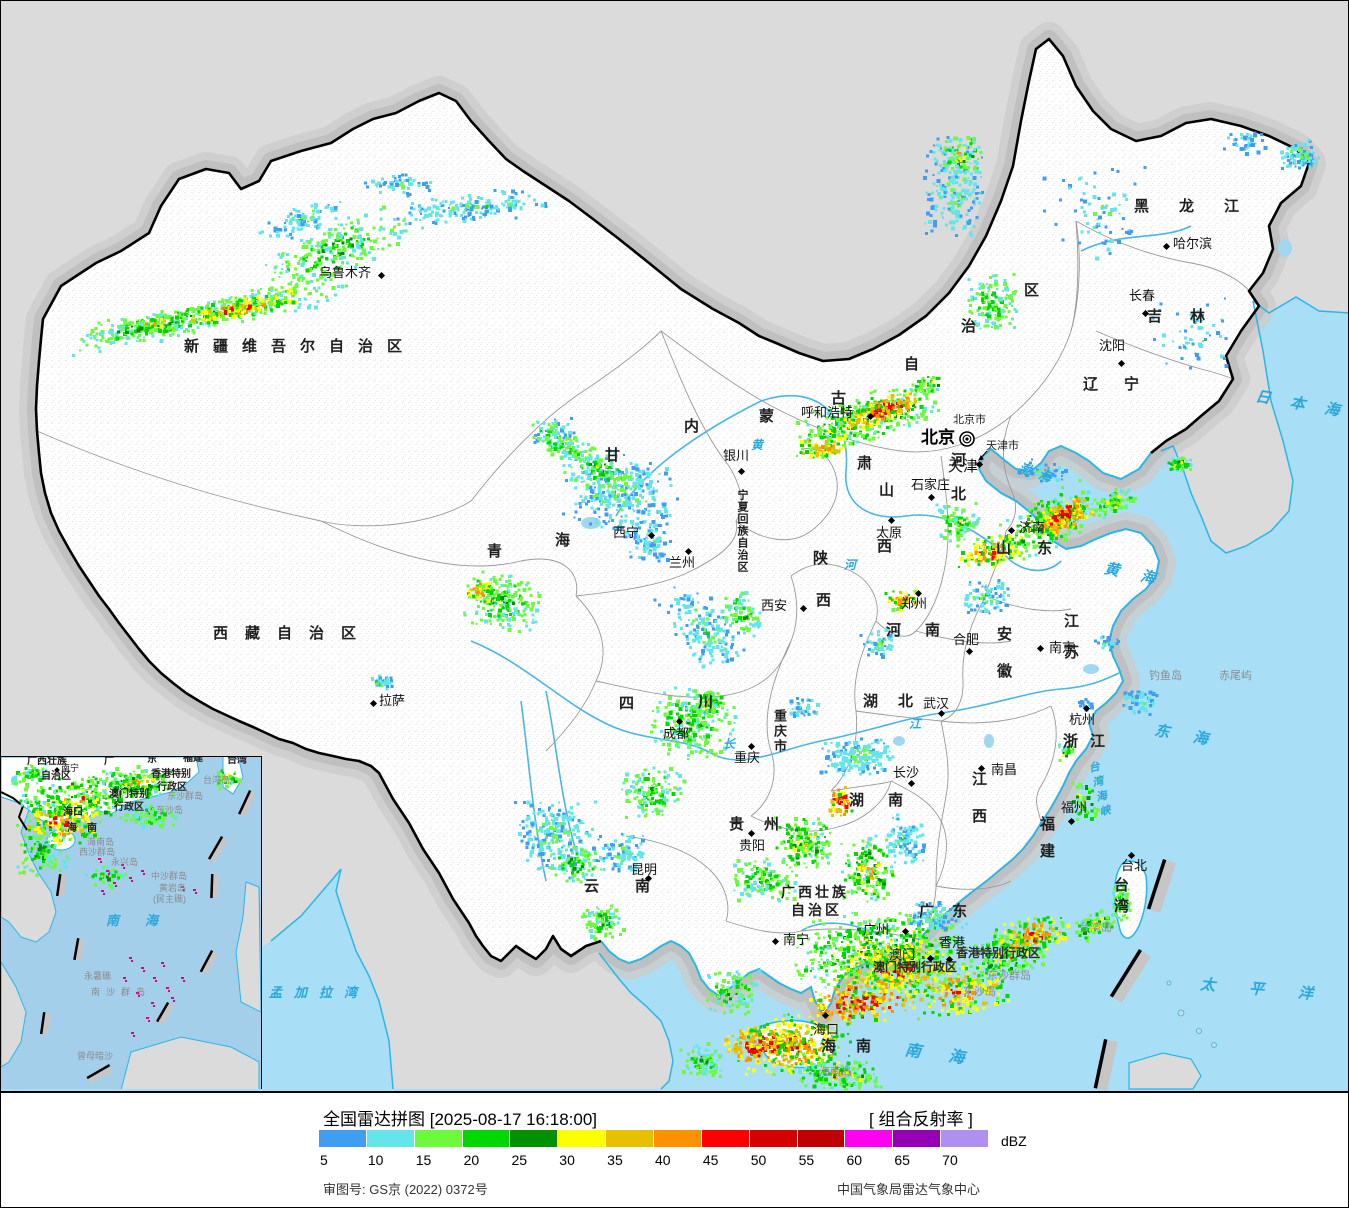 The height and width of the screenshot is (1208, 1349). Describe the element at coordinates (405, 1189) in the screenshot. I see `license-number: 审图号: GS京 (2022) 0372号` at that location.